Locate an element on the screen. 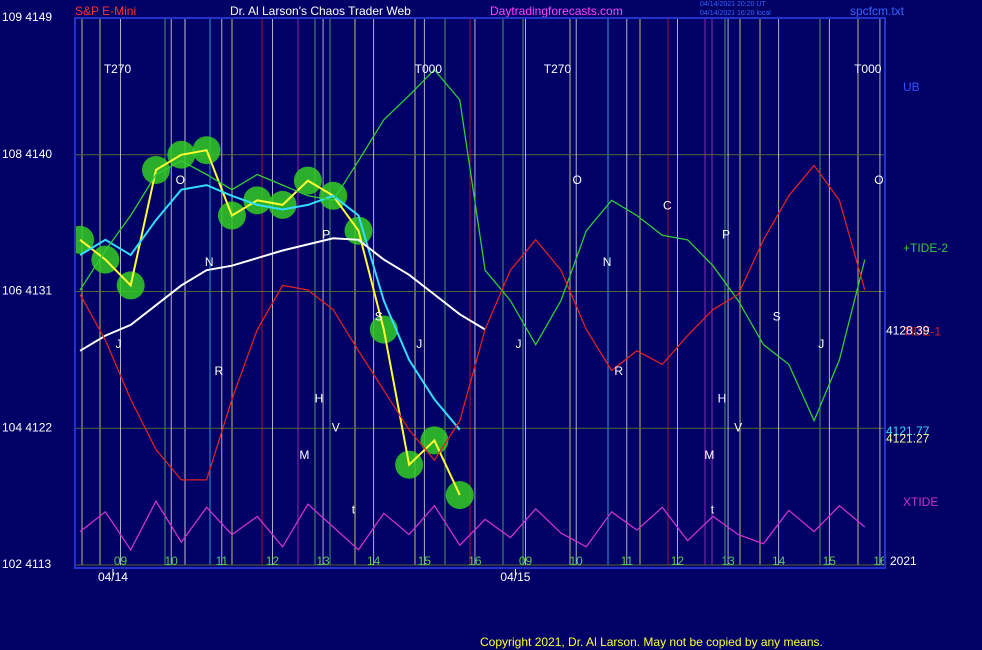 The height and width of the screenshot is (650, 982). date-label: 04/15 is located at coordinates (515, 577).